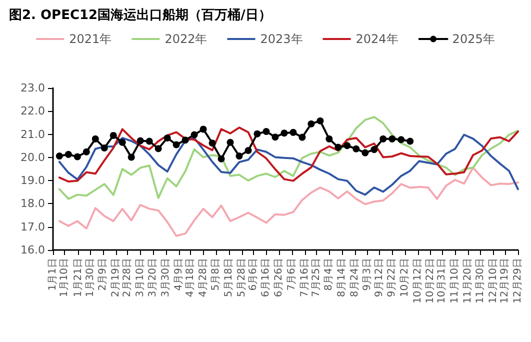  Describe the element at coordinates (190, 278) in the screenshot. I see `x-tick-label: 4月18日` at that location.